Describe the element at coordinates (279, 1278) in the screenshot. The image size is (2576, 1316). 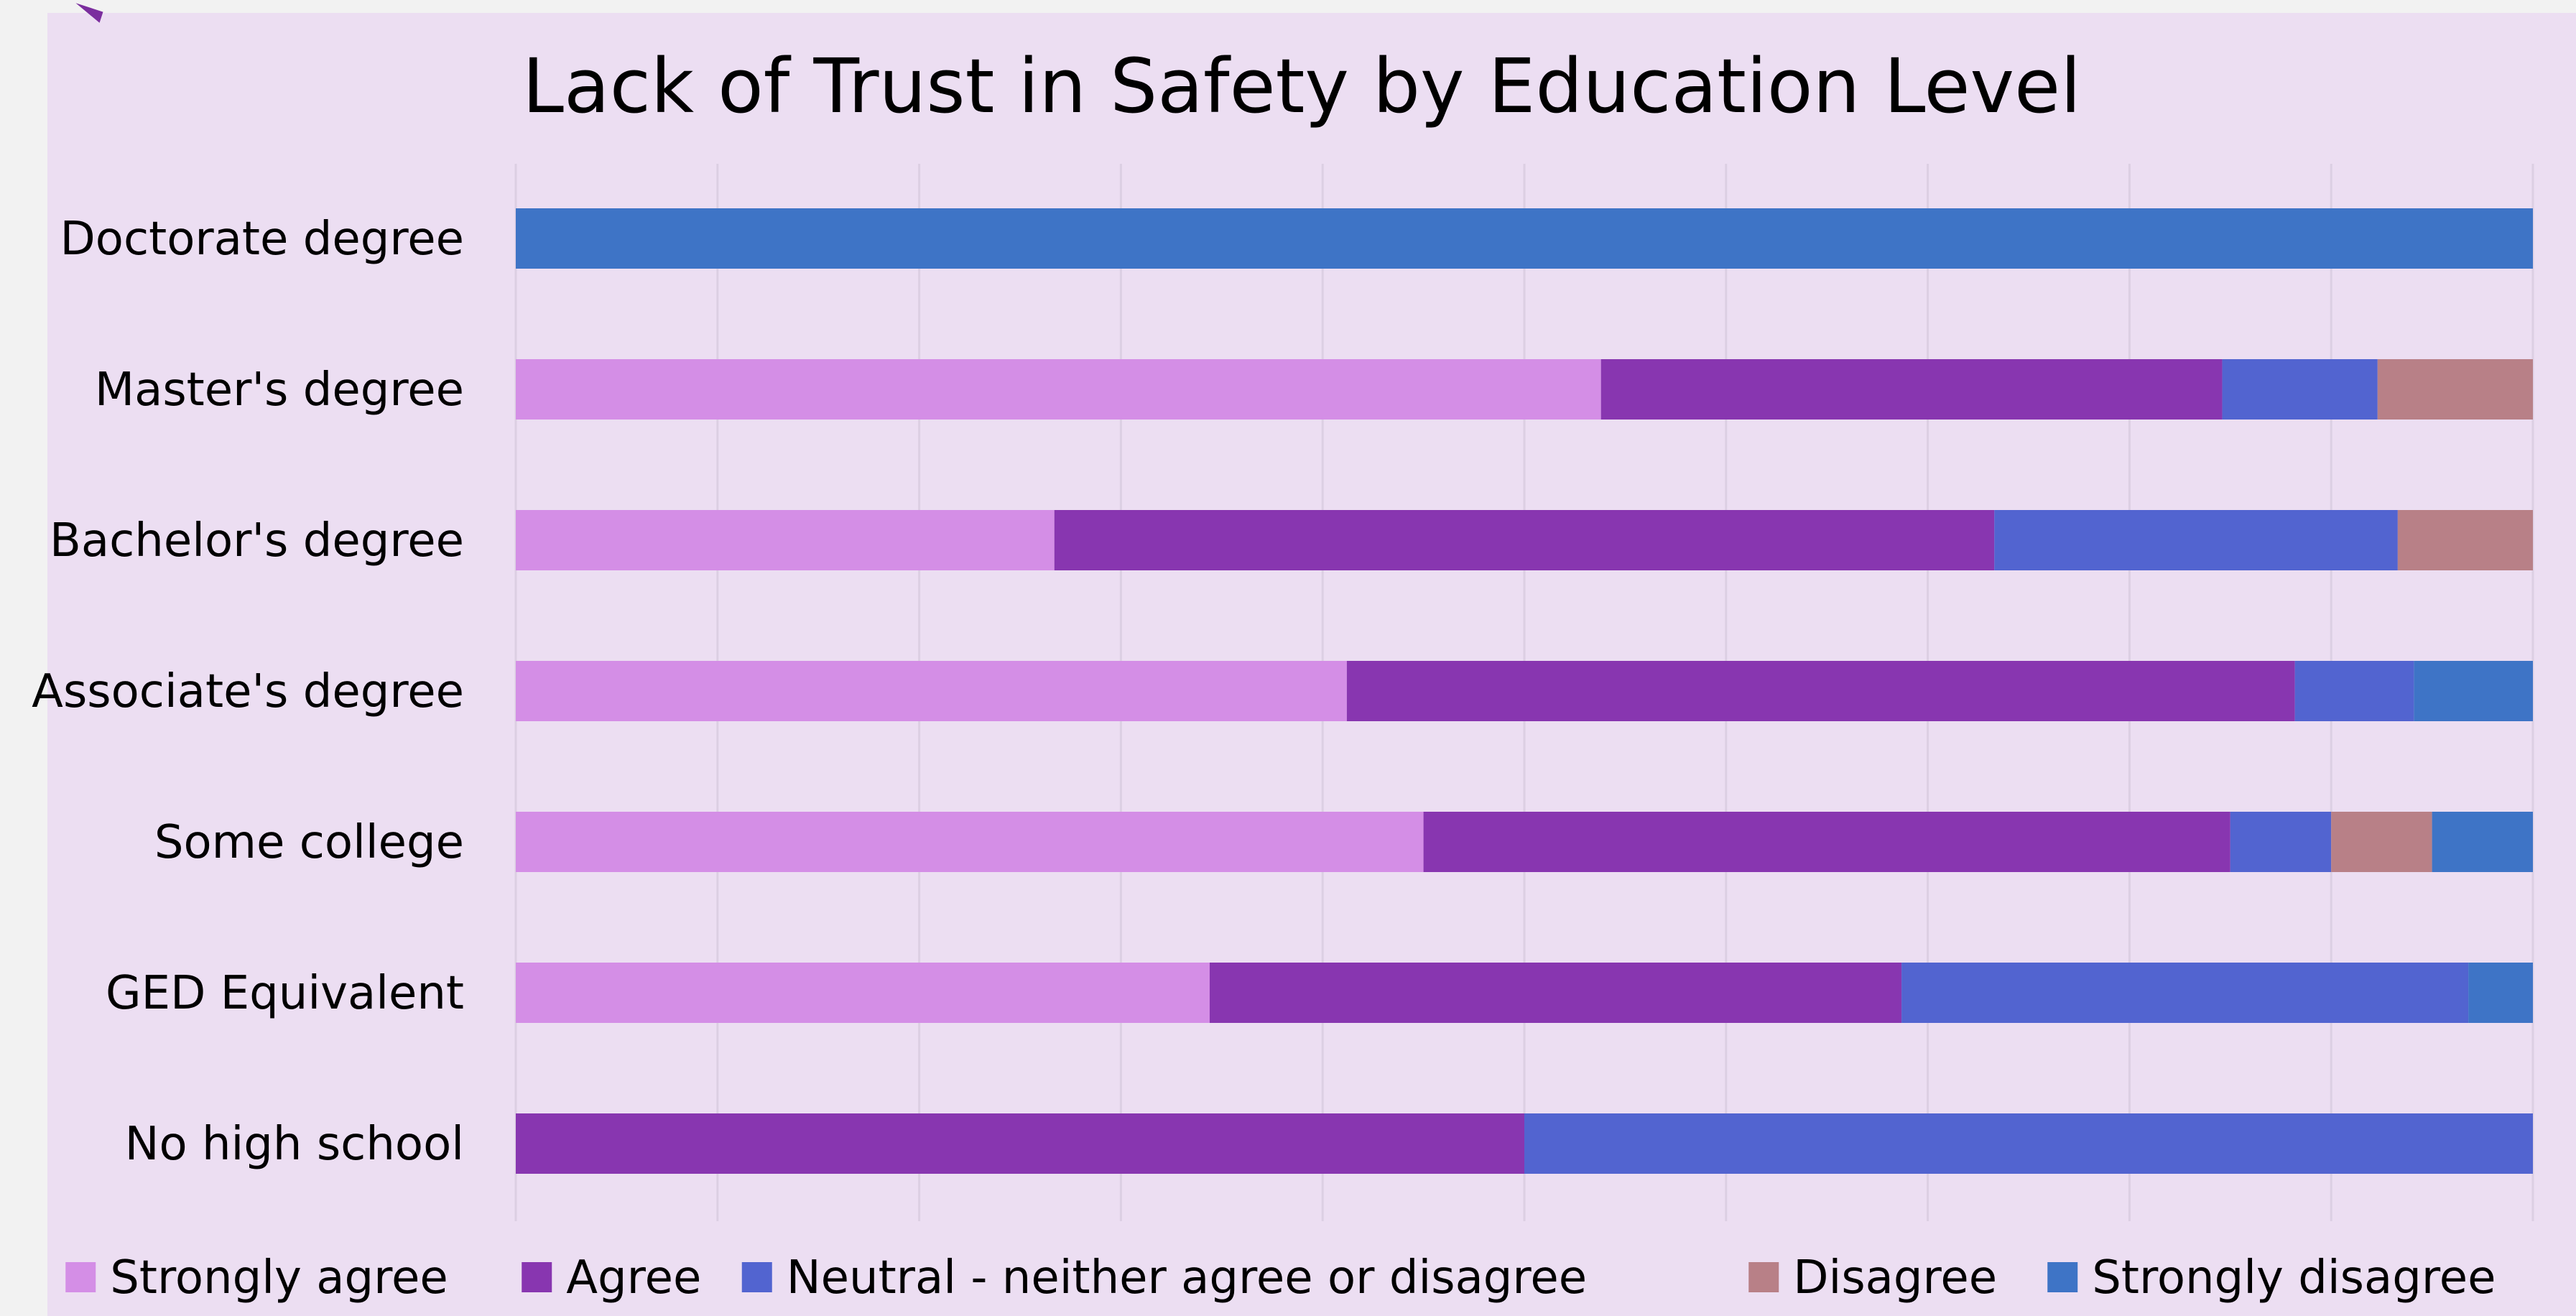
I see `legend-label: Strongly agree` at that location.